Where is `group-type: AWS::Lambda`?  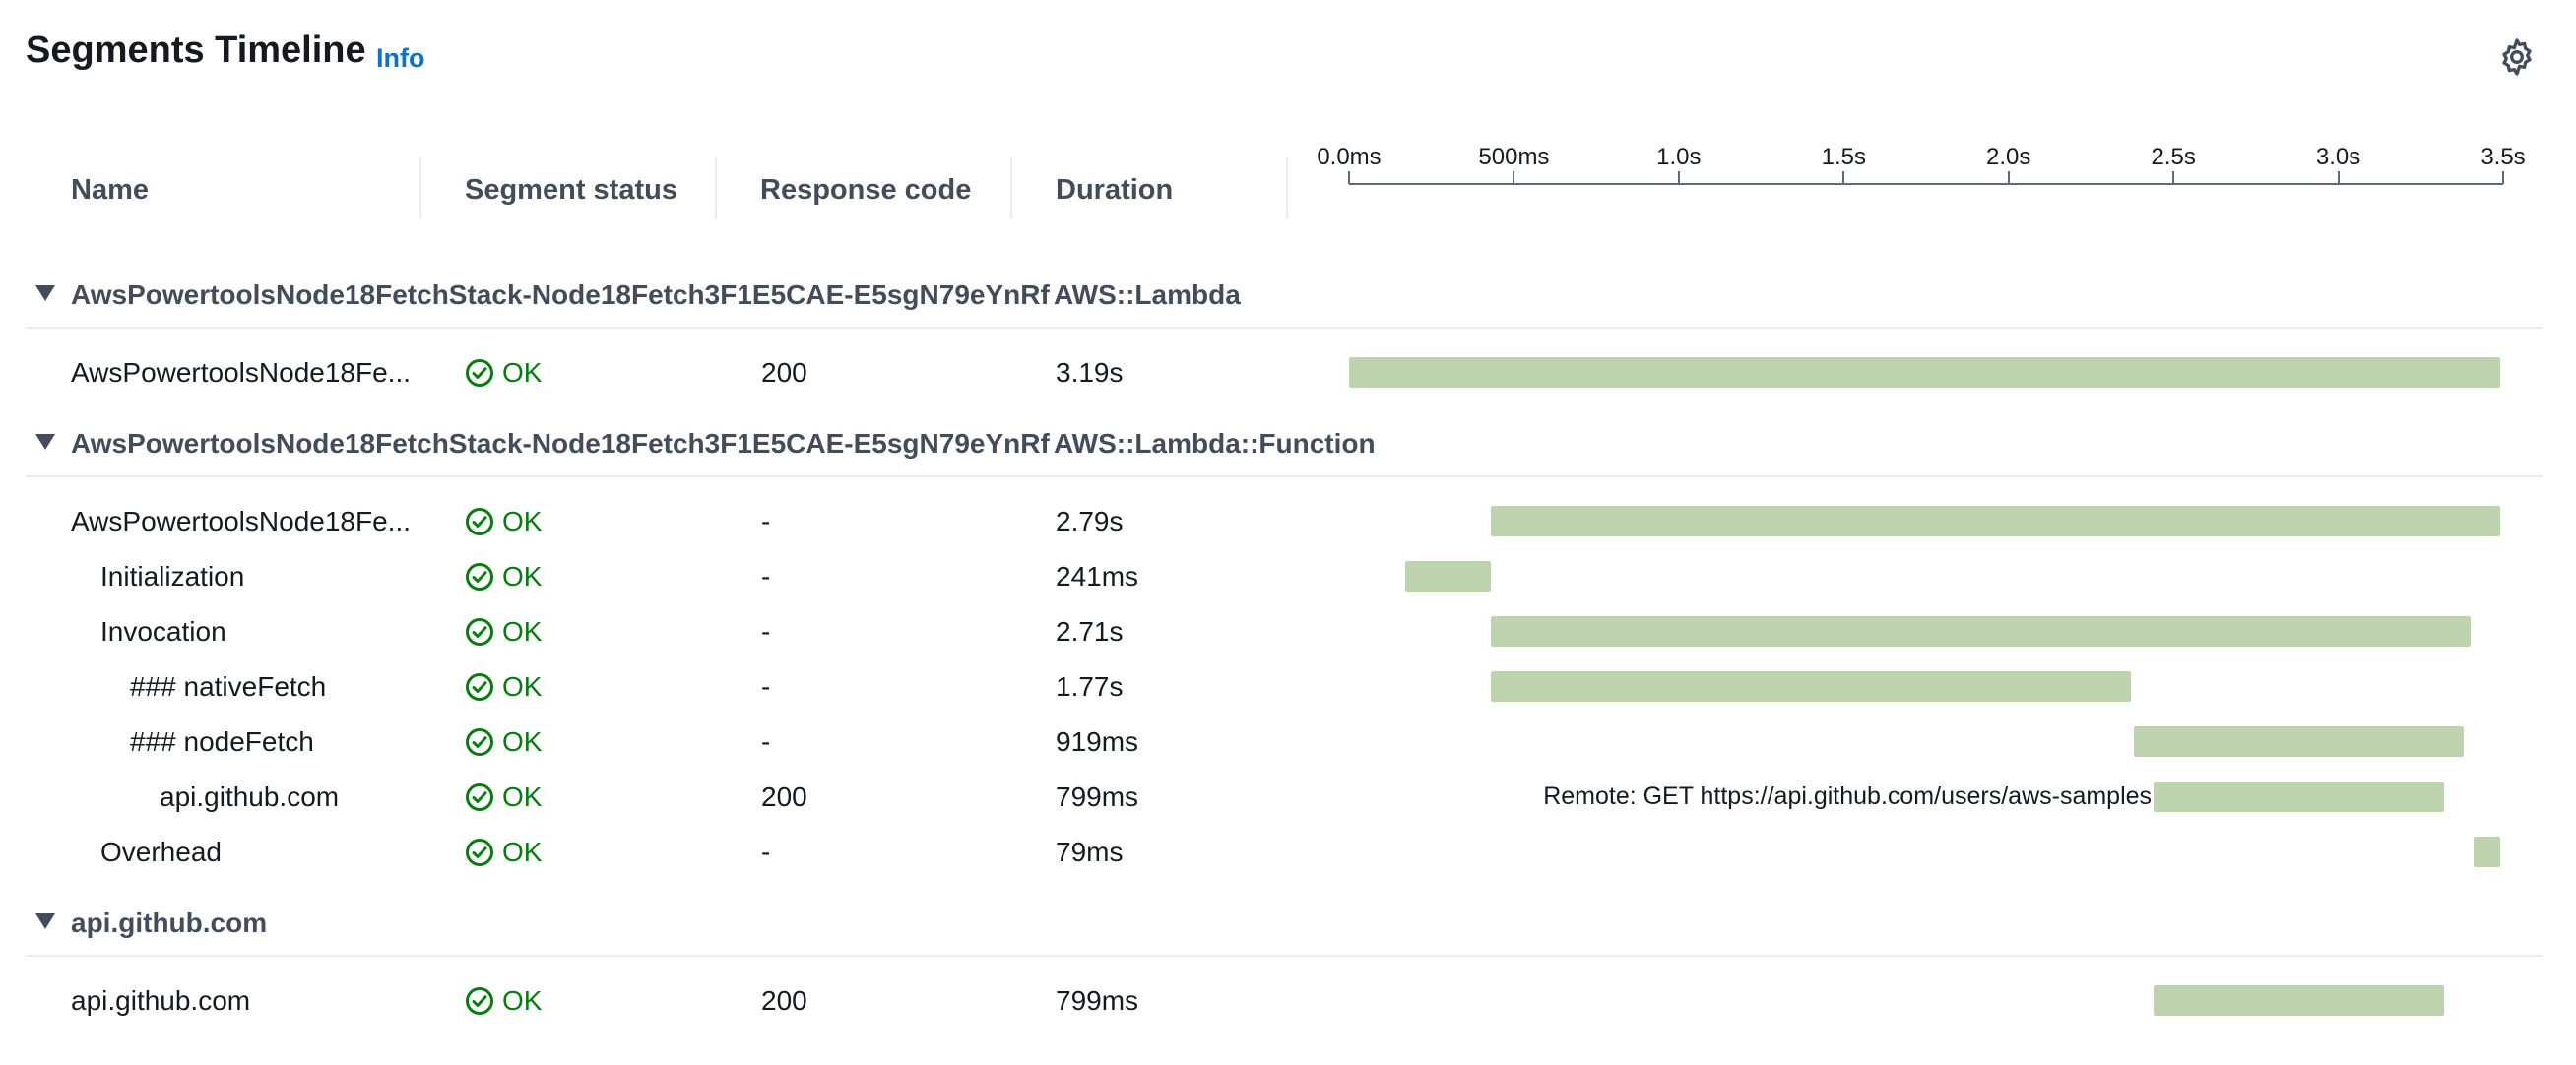
group-type: AWS::Lambda is located at coordinates (1147, 295).